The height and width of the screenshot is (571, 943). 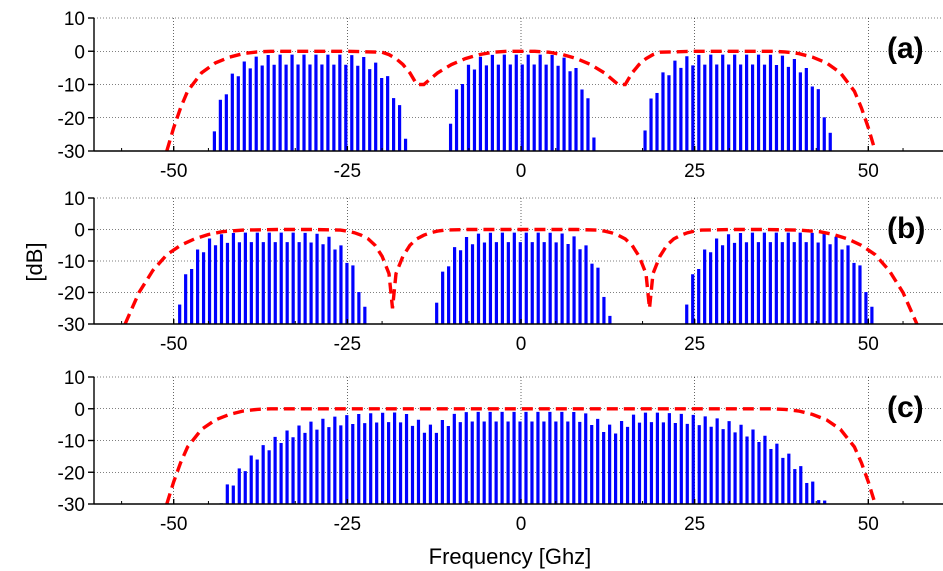 I want to click on y-axis-title: [dB], so click(x=34, y=261).